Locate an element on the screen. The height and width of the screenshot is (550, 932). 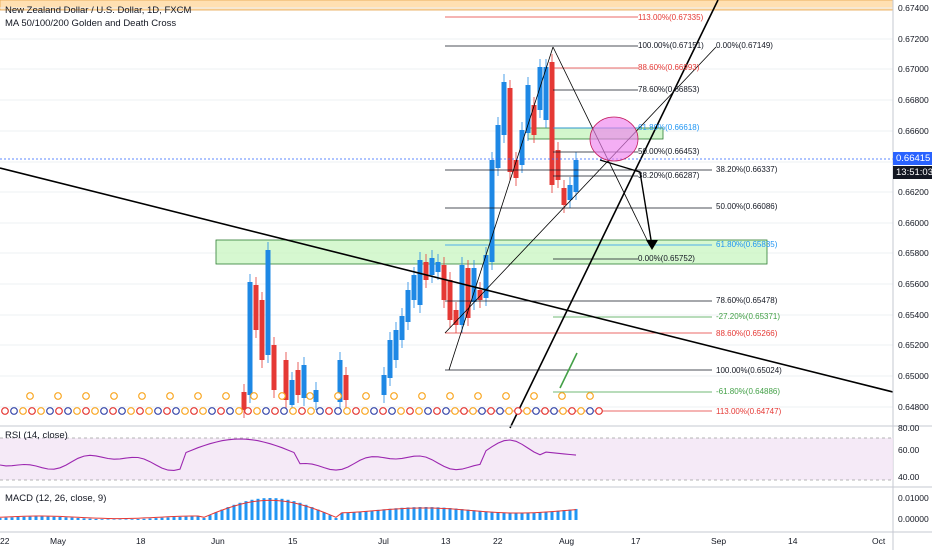
target-circle is located at coordinates (614, 139).